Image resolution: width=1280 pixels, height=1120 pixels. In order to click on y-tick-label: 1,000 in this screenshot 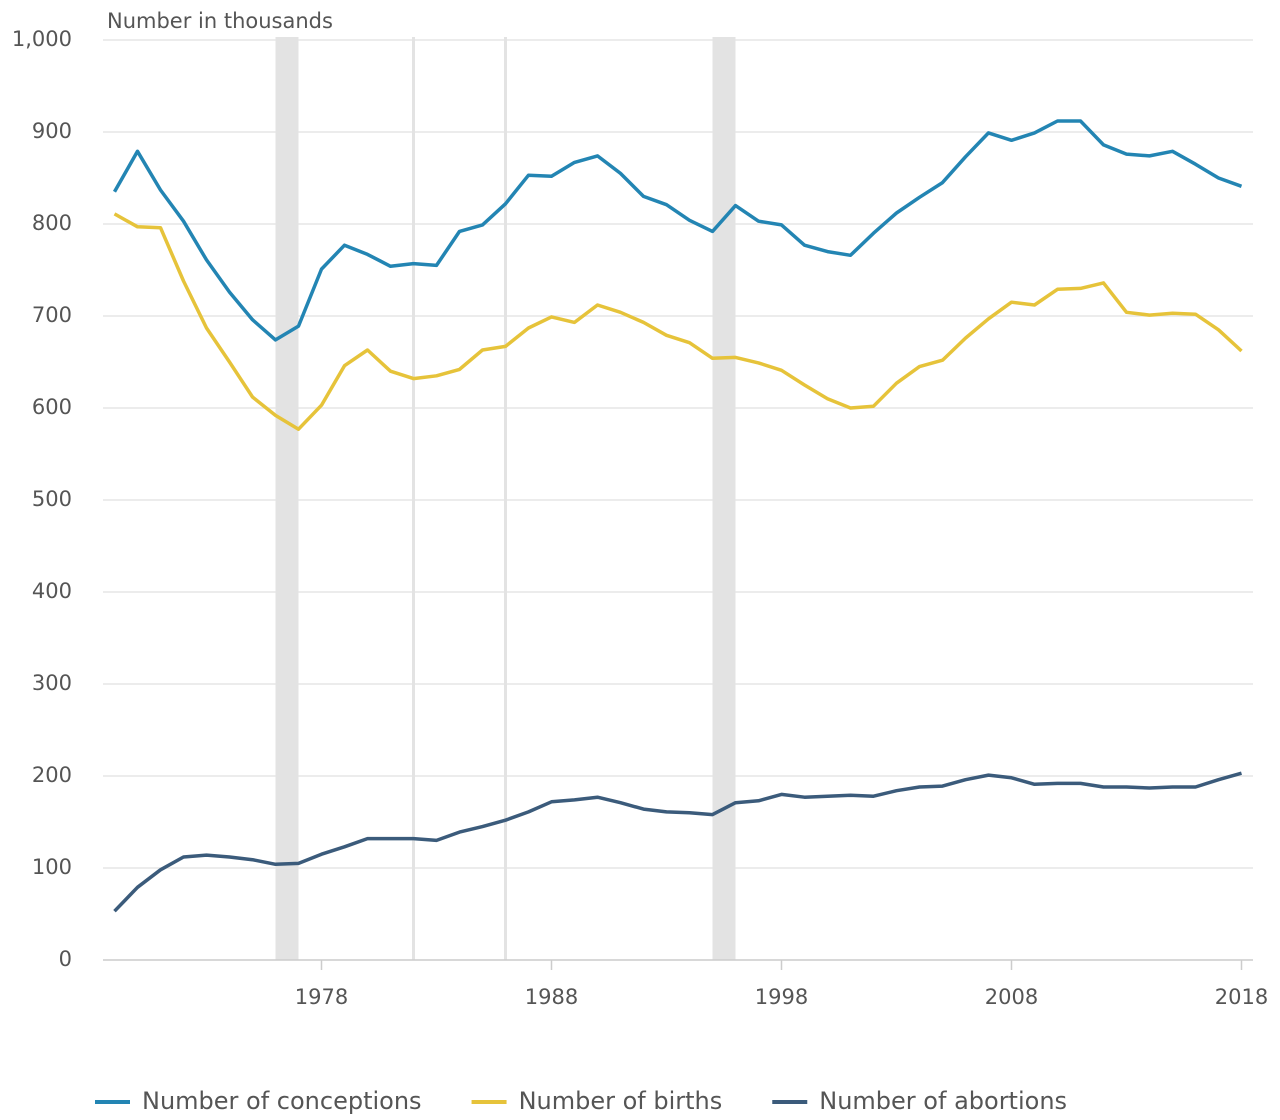, I will do `click(42, 39)`.